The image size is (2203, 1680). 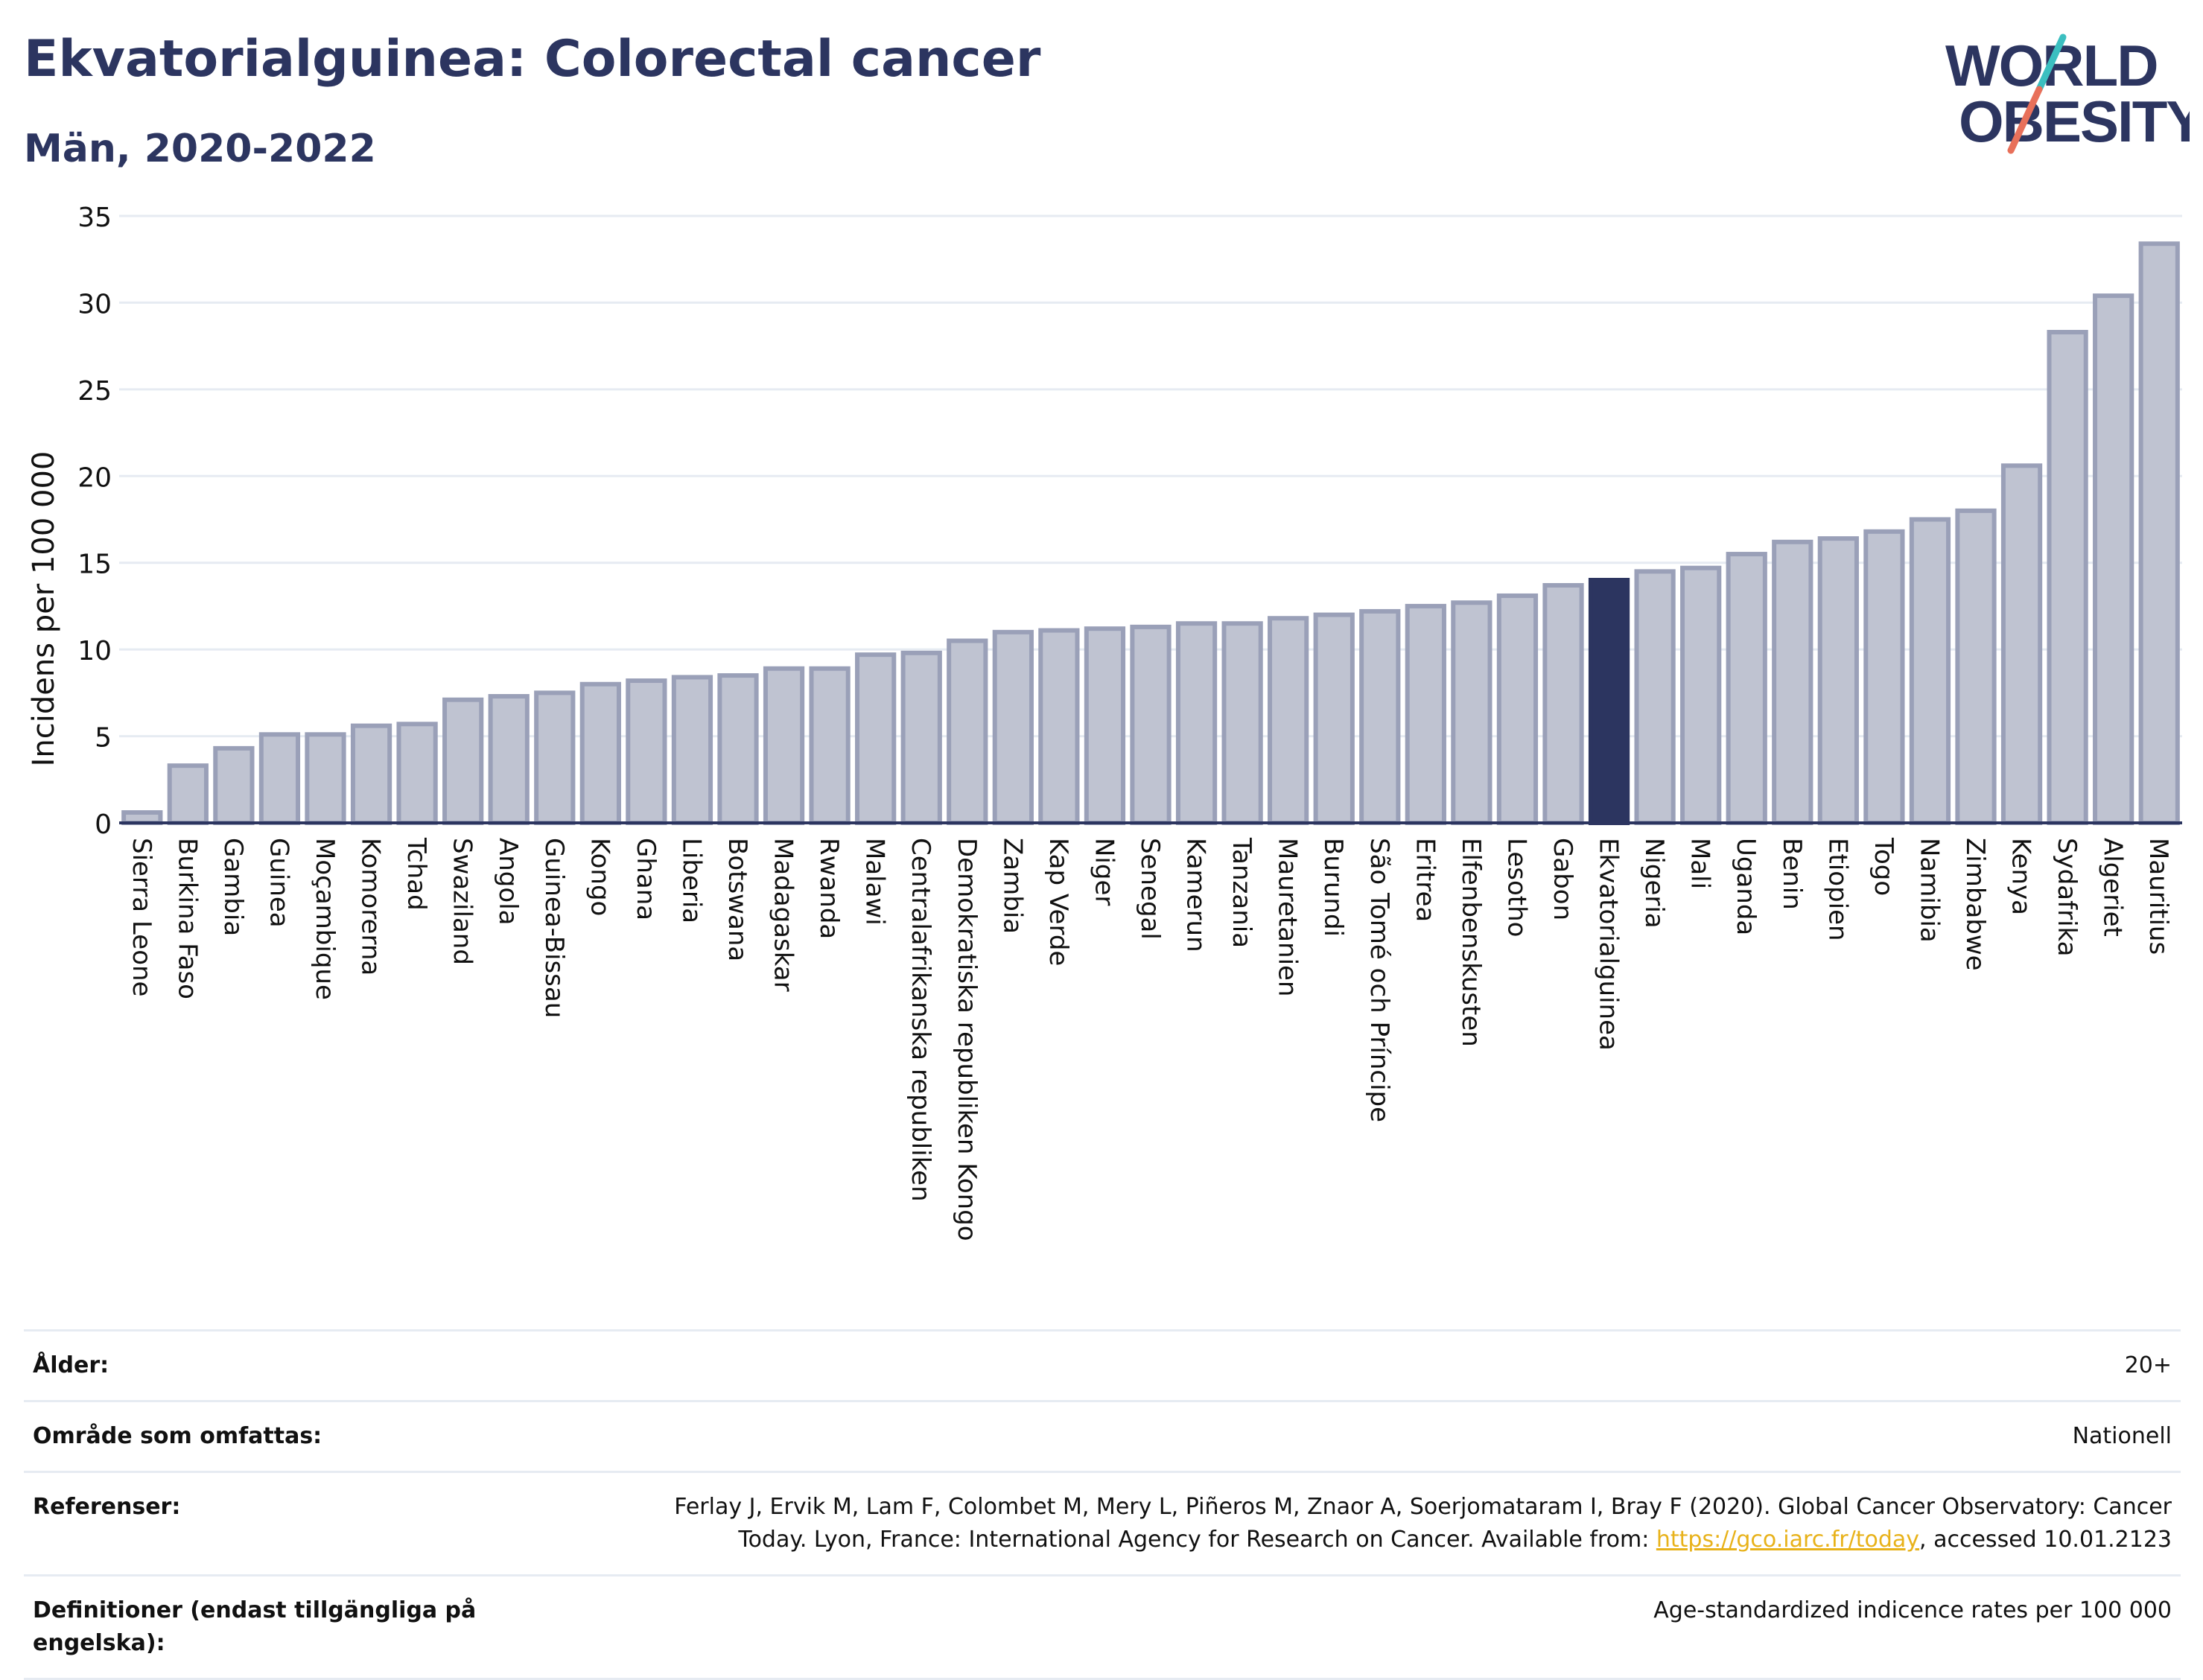 What do you see at coordinates (1471, 942) in the screenshot?
I see `x-tick-label: Elfenbenskusten` at bounding box center [1471, 942].